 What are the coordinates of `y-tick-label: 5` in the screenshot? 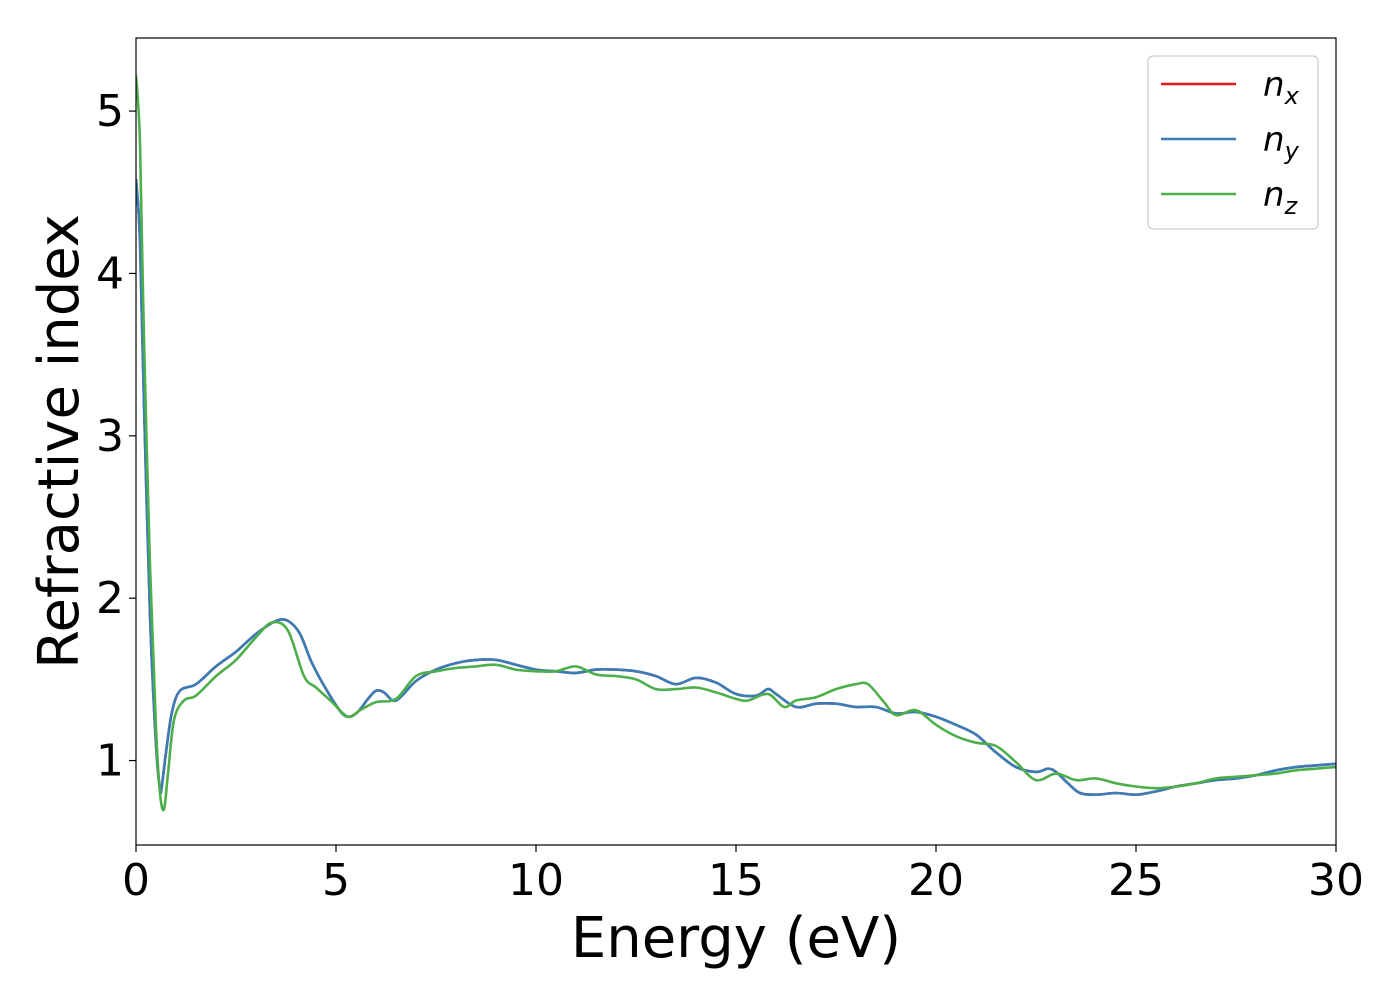 It's located at (110, 111).